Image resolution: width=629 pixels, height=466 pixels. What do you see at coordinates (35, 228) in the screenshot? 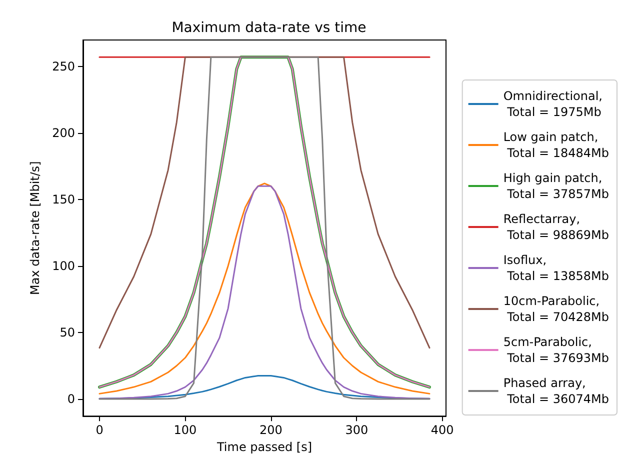
I see `y-axis-title: Max data-rate [Mbit/s]` at bounding box center [35, 228].